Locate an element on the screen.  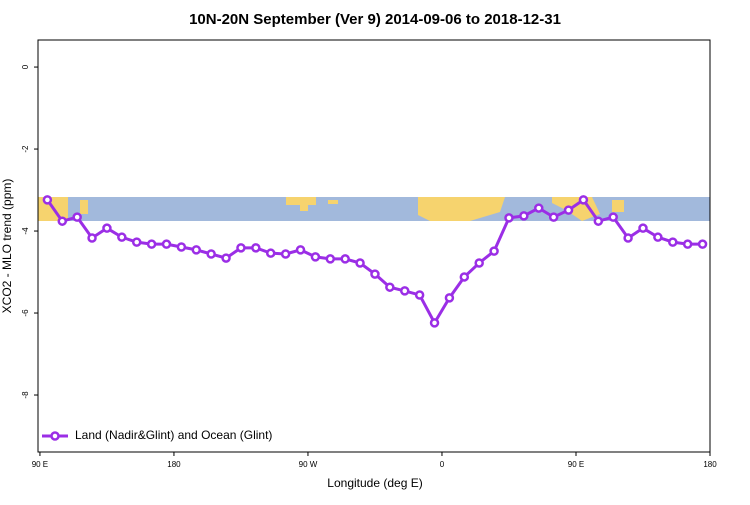
x-tick-label: 90 W is located at coordinates (308, 464).